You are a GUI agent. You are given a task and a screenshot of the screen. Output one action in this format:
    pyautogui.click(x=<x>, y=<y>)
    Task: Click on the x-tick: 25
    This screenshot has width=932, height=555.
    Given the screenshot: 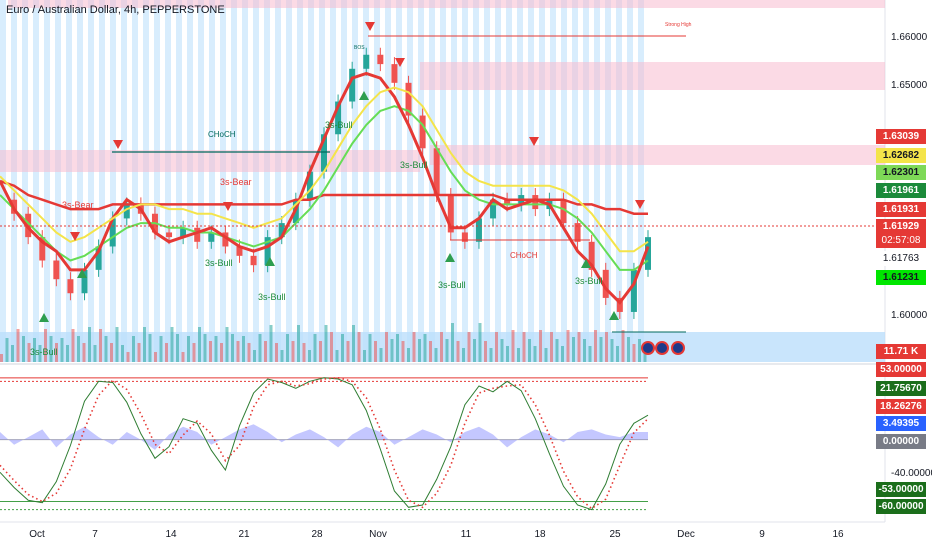 What is the action you would take?
    pyautogui.click(x=615, y=534)
    